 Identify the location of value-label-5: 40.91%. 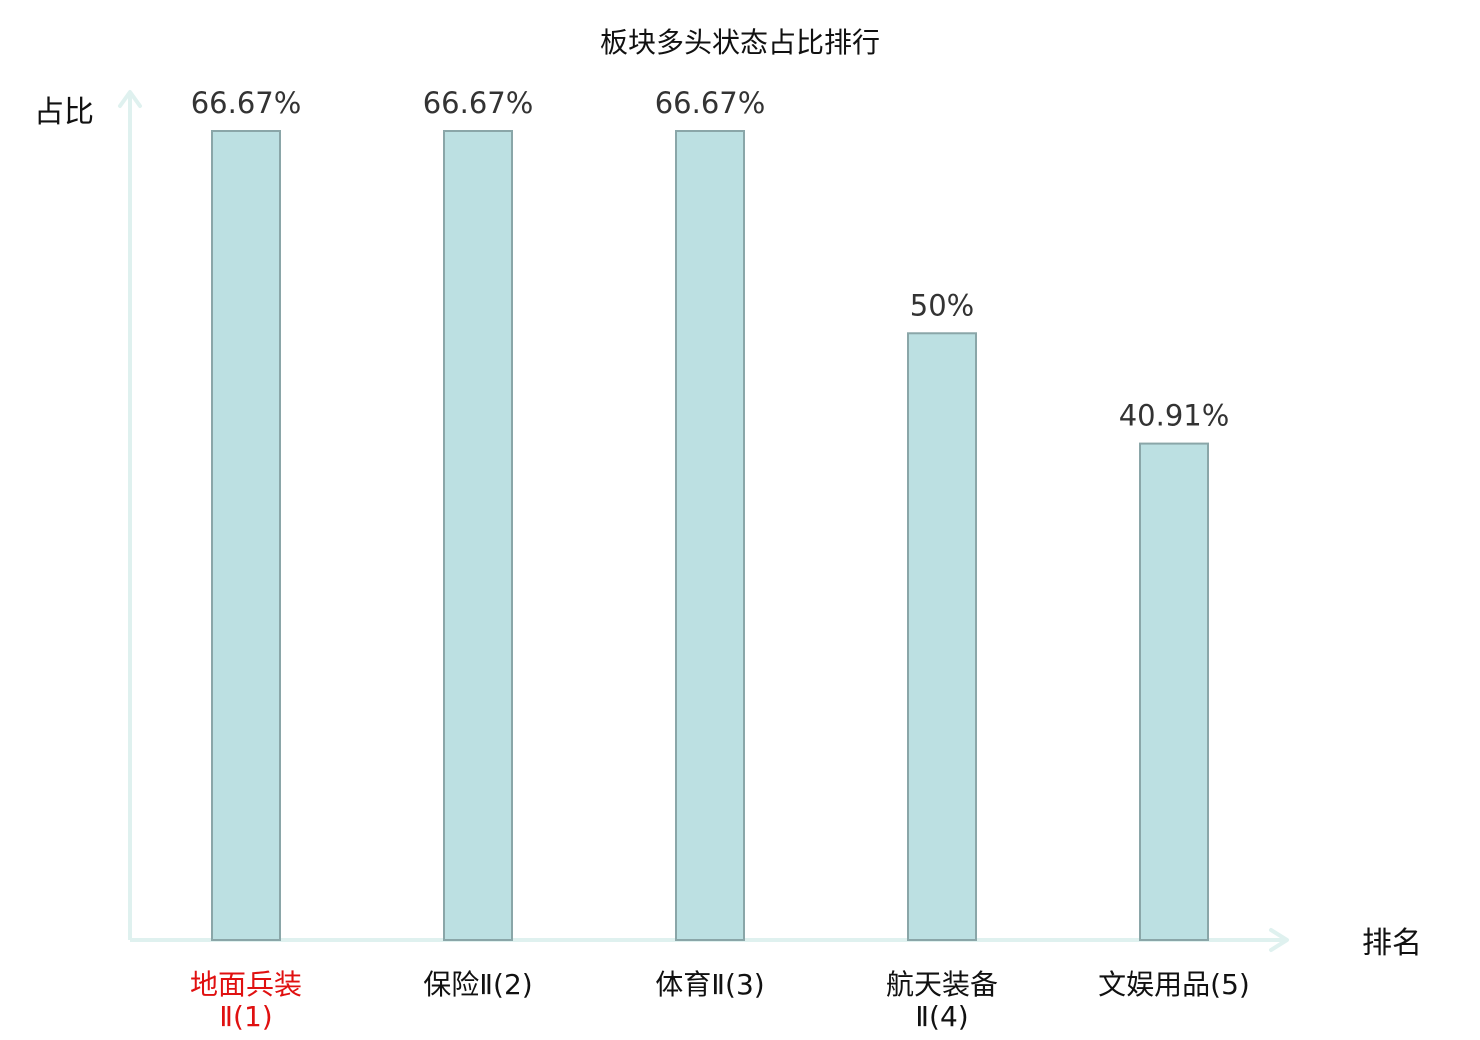
(1174, 416).